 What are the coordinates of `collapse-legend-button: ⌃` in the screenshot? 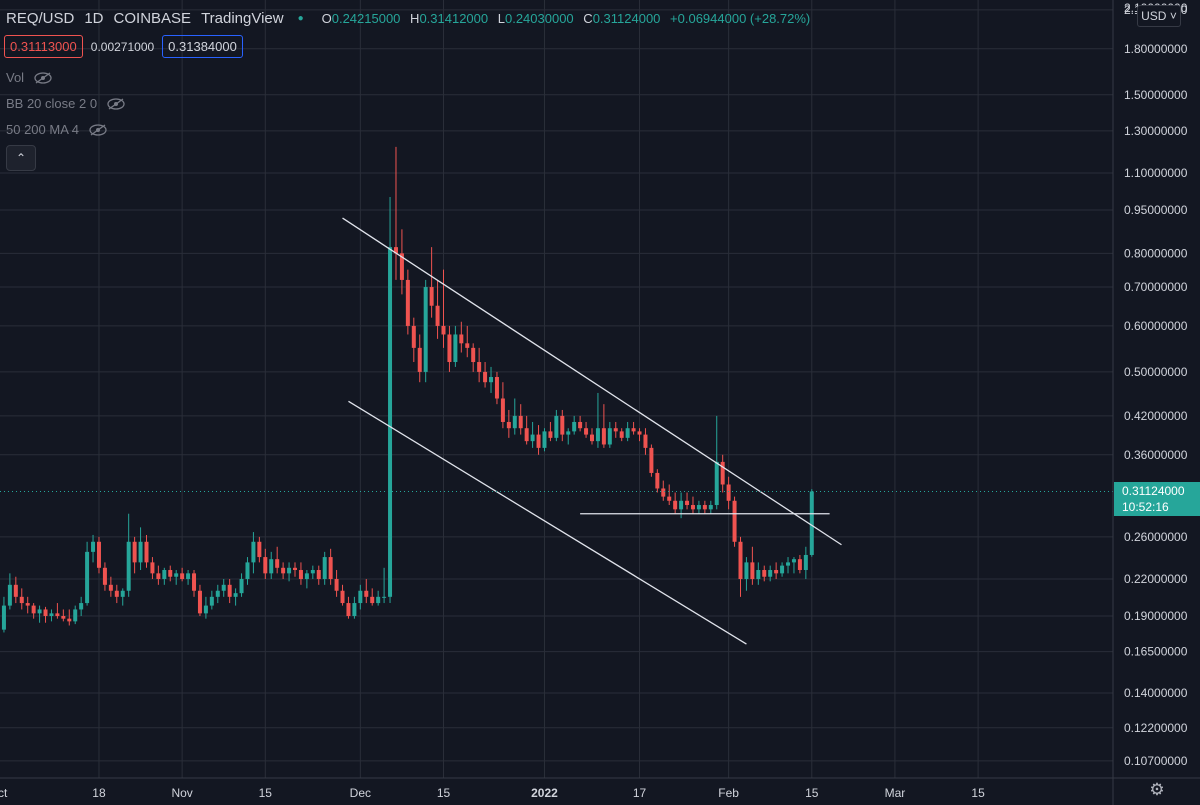 It's located at (21, 158).